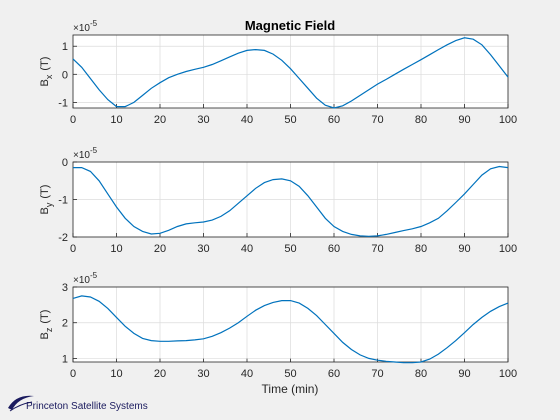 This screenshot has width=560, height=420. I want to click on by-x-tick-label: 80, so click(421, 249).